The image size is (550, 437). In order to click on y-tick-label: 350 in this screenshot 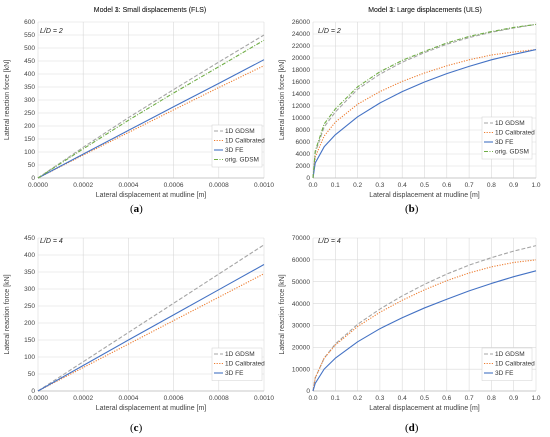, I will do `click(29, 87)`.